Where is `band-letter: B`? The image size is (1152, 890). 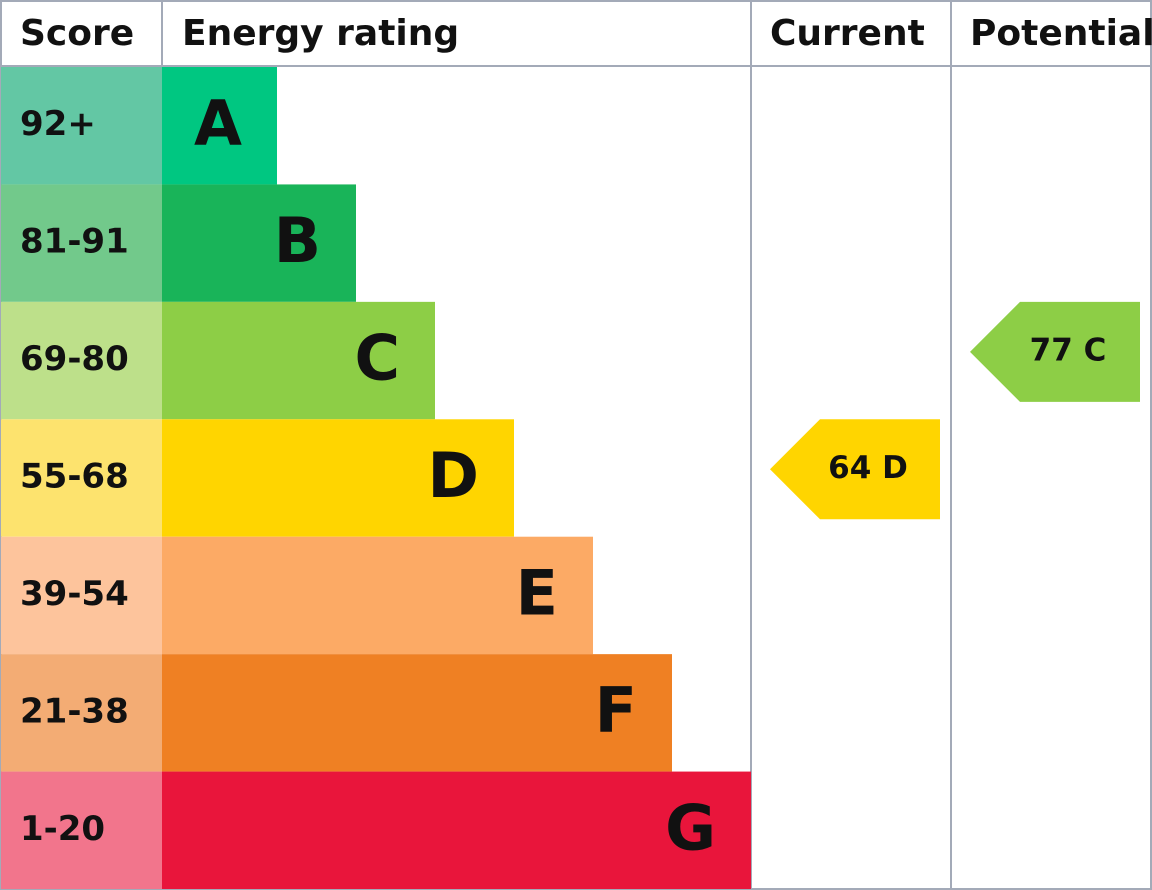
band-letter: B is located at coordinates (297, 240).